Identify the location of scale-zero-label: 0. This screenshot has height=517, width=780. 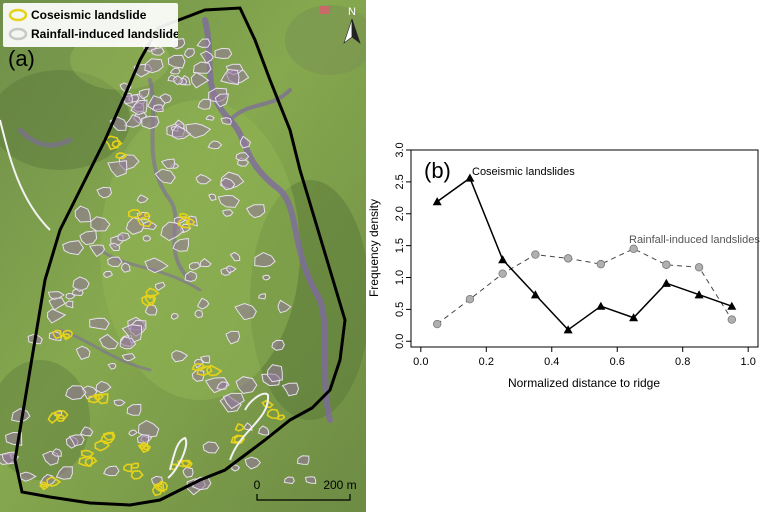
(257, 485).